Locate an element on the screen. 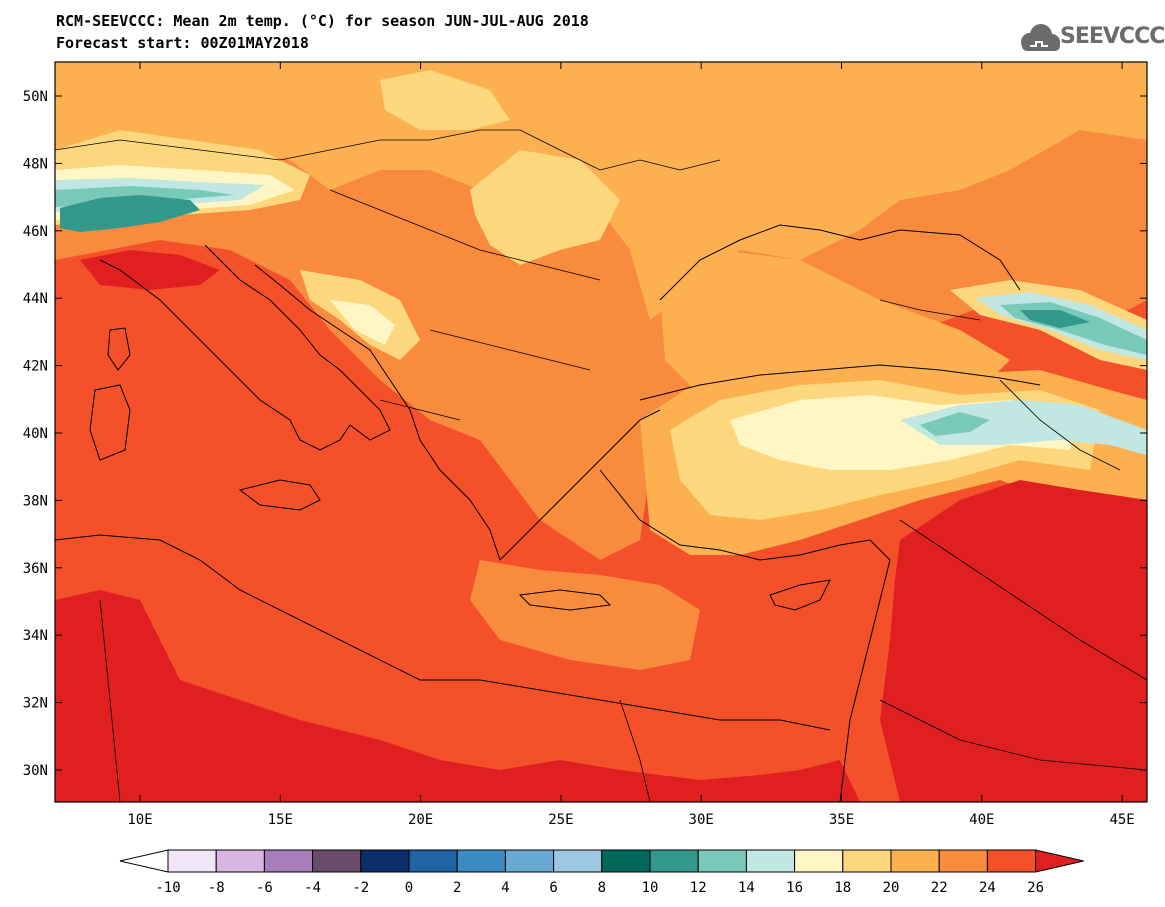 This screenshot has width=1165, height=907. colorbar-label: 22 is located at coordinates (939, 888).